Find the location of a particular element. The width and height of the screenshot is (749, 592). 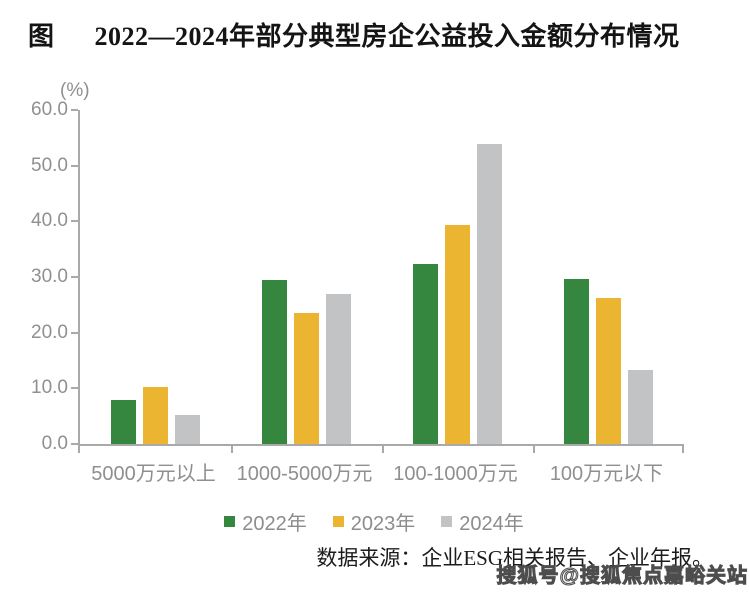

x-axis-label: 1000-5000万元 is located at coordinates (304, 474).